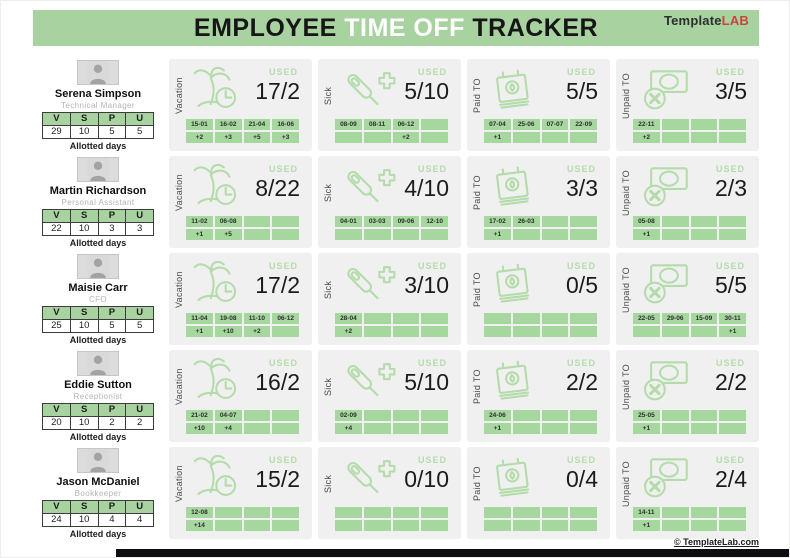 The height and width of the screenshot is (558, 790). Describe the element at coordinates (215, 184) in the screenshot. I see `palm-tree-clock-icon` at that location.